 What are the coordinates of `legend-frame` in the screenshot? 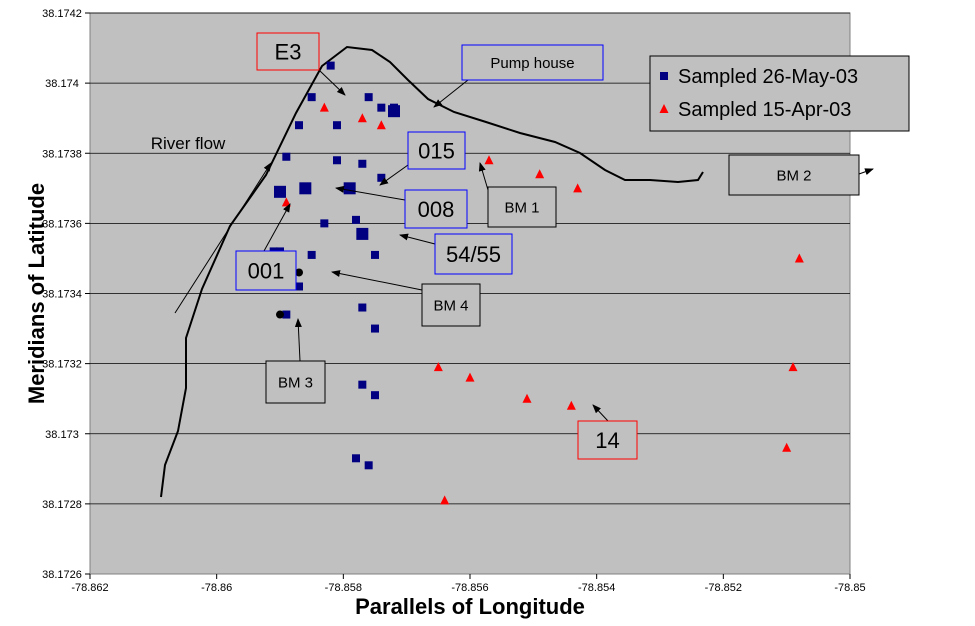 It's located at (779, 93).